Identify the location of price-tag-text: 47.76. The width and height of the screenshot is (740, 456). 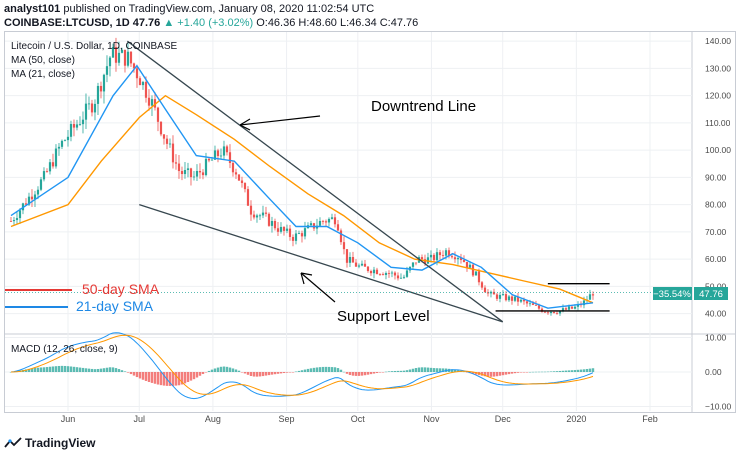
(711, 294).